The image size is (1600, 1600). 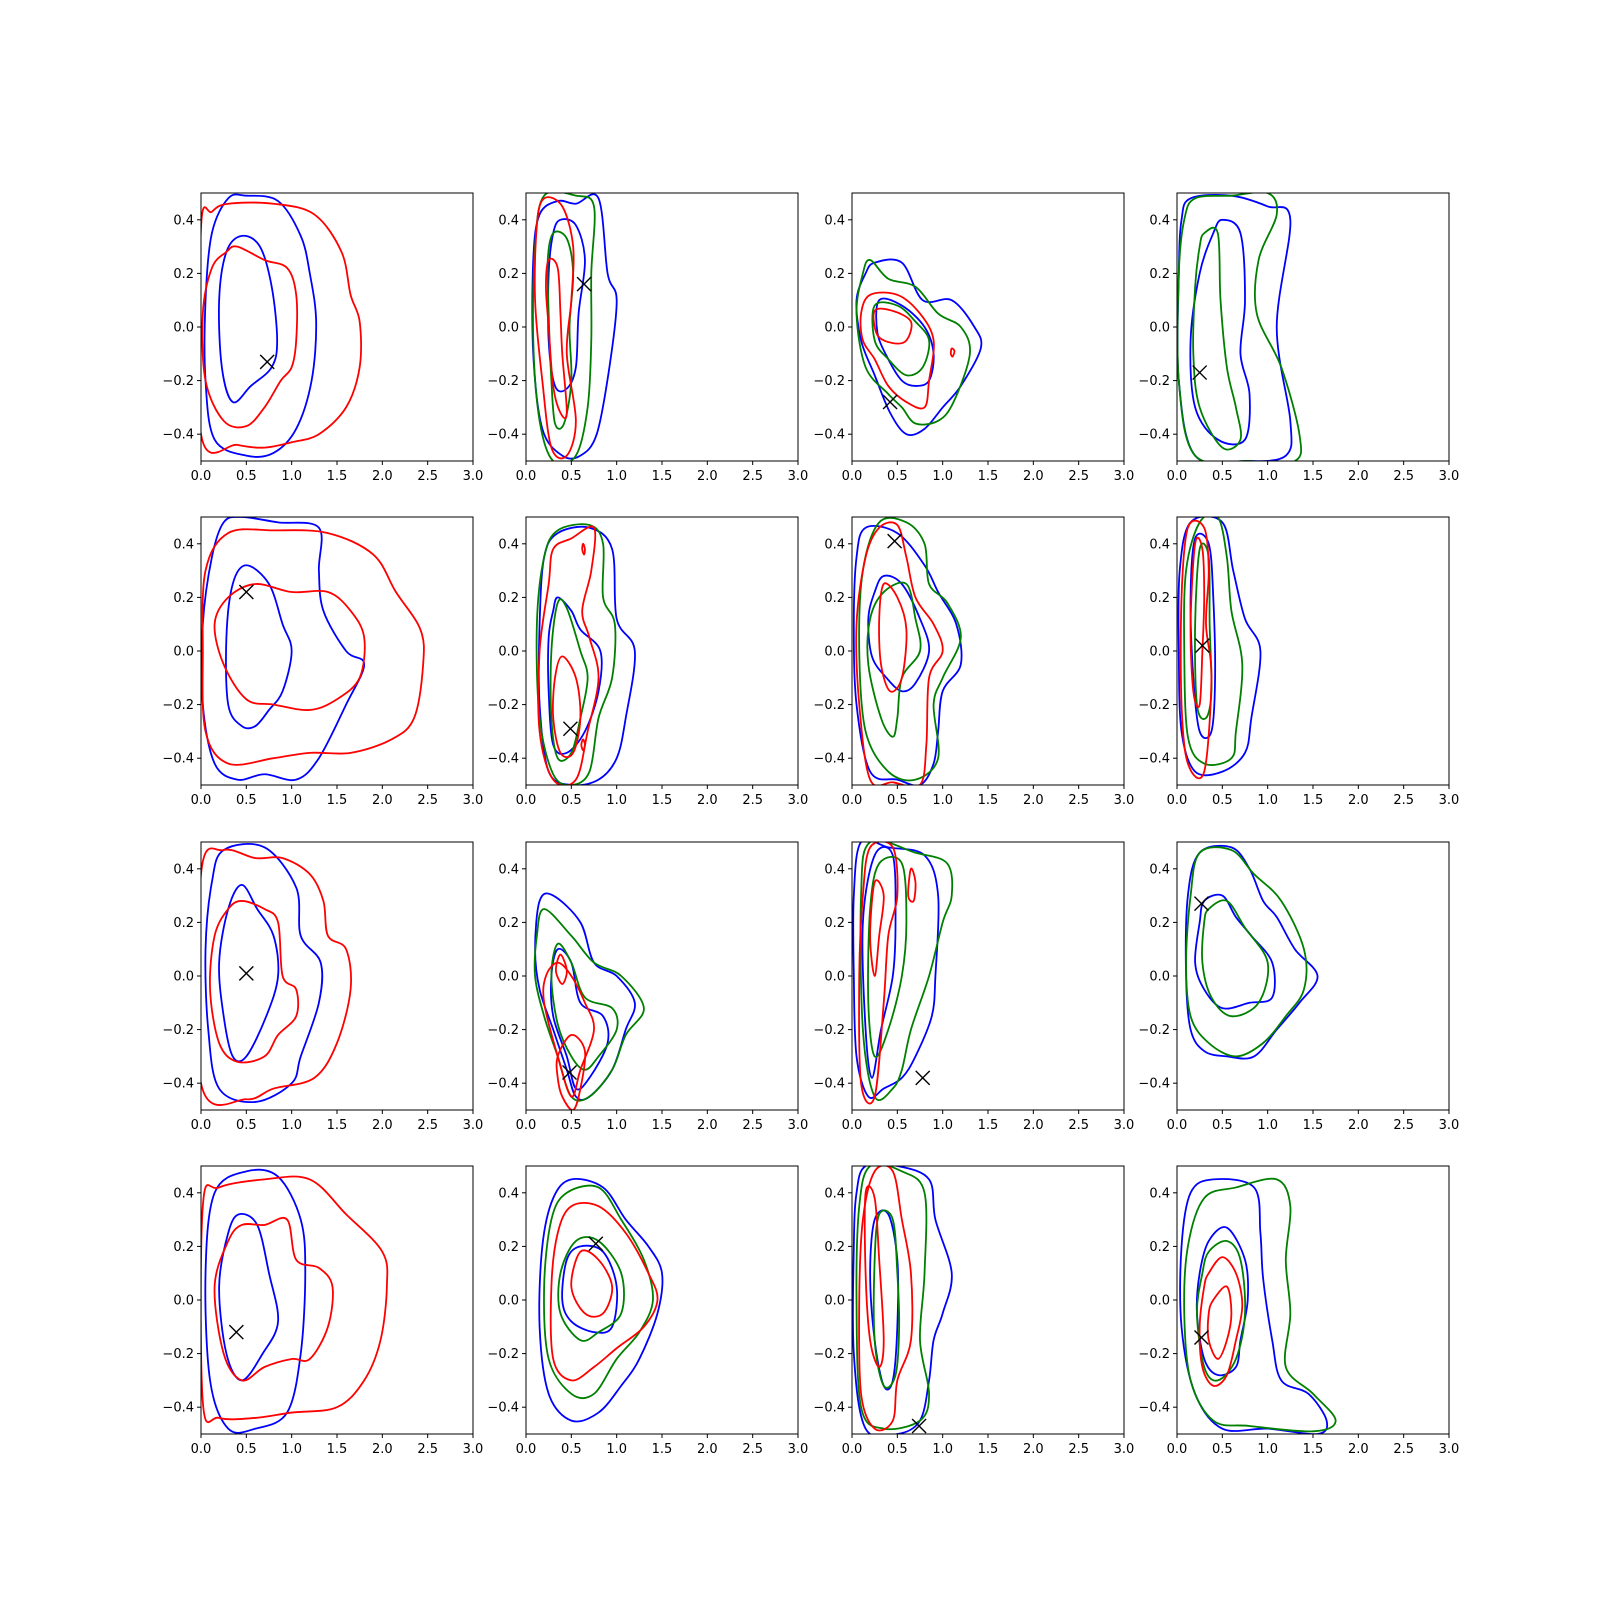 What do you see at coordinates (974, 338) in the screenshot?
I see `subplot-r1-c3: 0.0 0.5 1.0 1.5 2.0 2.5 3.0 −0.4 −0.2 0.0 0.2 0.4` at bounding box center [974, 338].